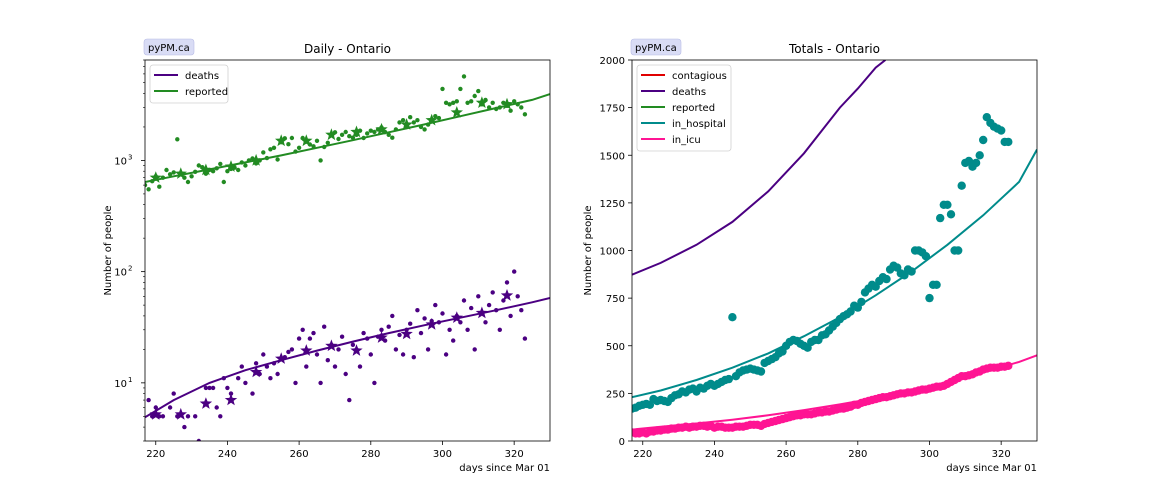 This screenshot has height=504, width=1152. What do you see at coordinates (612, 109) in the screenshot?
I see `y-tick-label: 1750` at bounding box center [612, 109].